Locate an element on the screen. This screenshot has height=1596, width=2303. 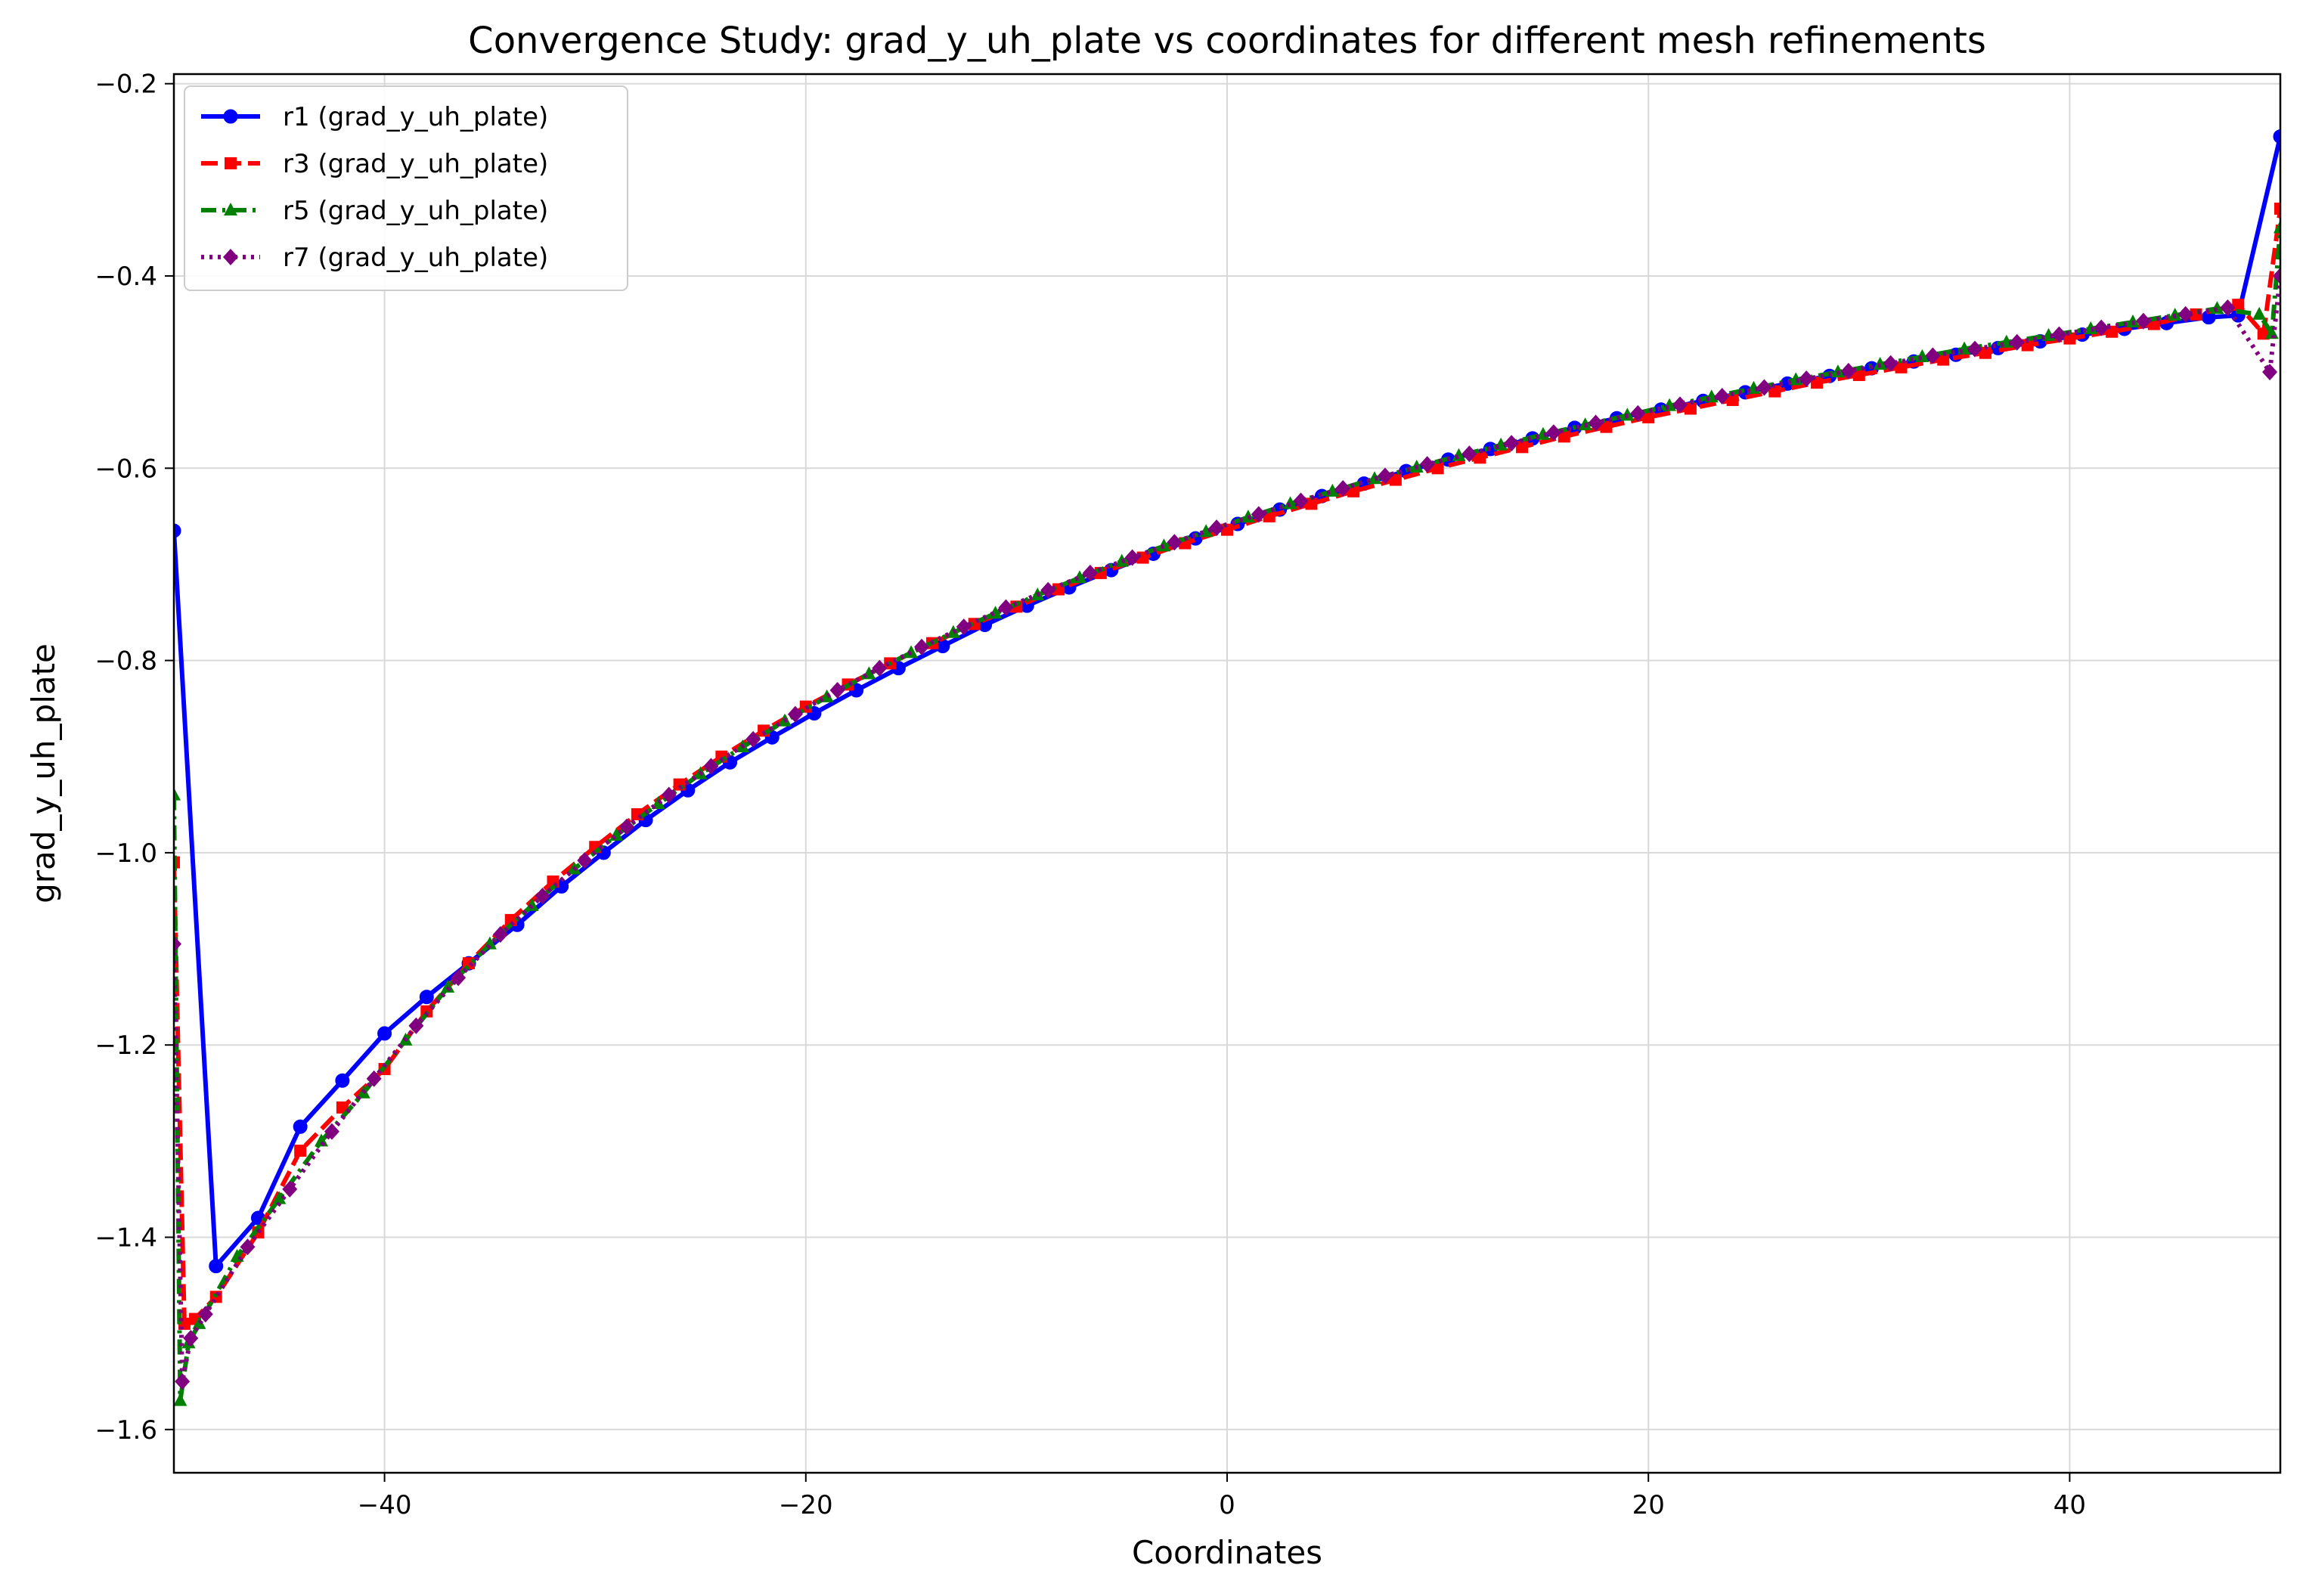
legend-entry-2: r3 (grad_y_uh_plate) is located at coordinates (374, 164).